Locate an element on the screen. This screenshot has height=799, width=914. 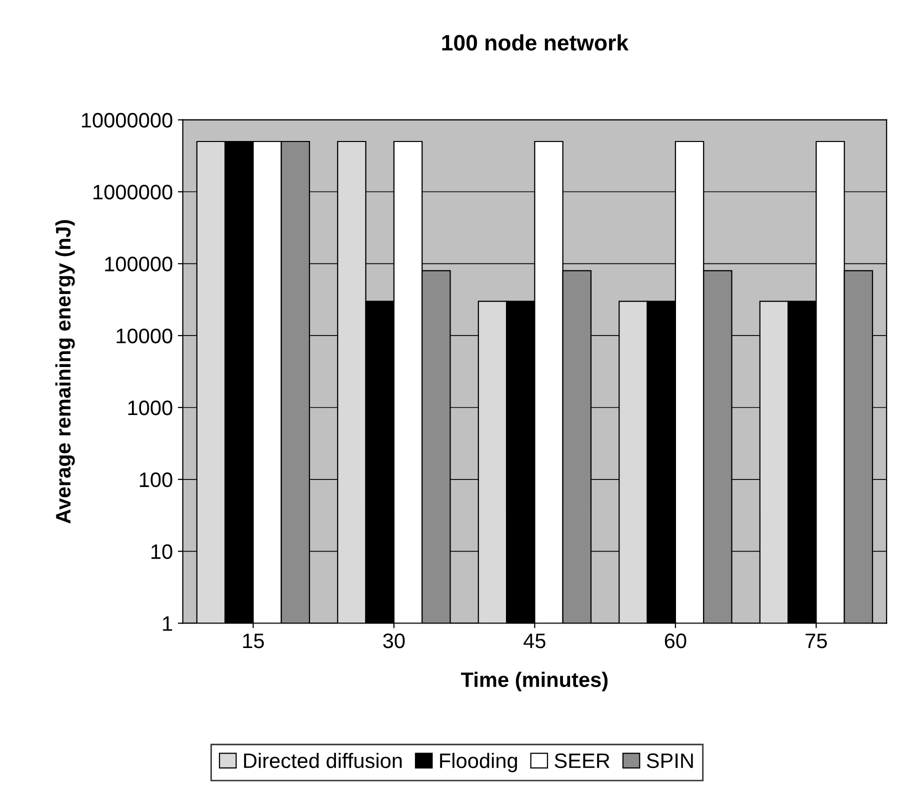
y-tick-label: 10 is located at coordinates (161, 552).